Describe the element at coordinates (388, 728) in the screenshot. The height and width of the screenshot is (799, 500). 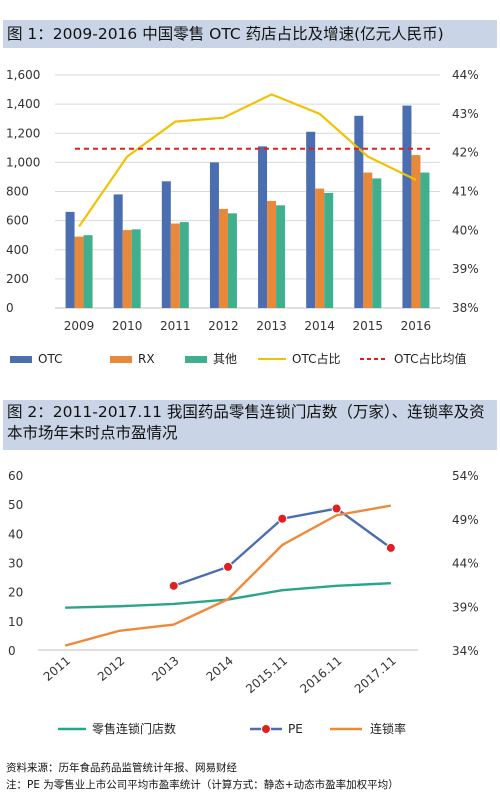
I see `legend-label: 连锁率` at that location.